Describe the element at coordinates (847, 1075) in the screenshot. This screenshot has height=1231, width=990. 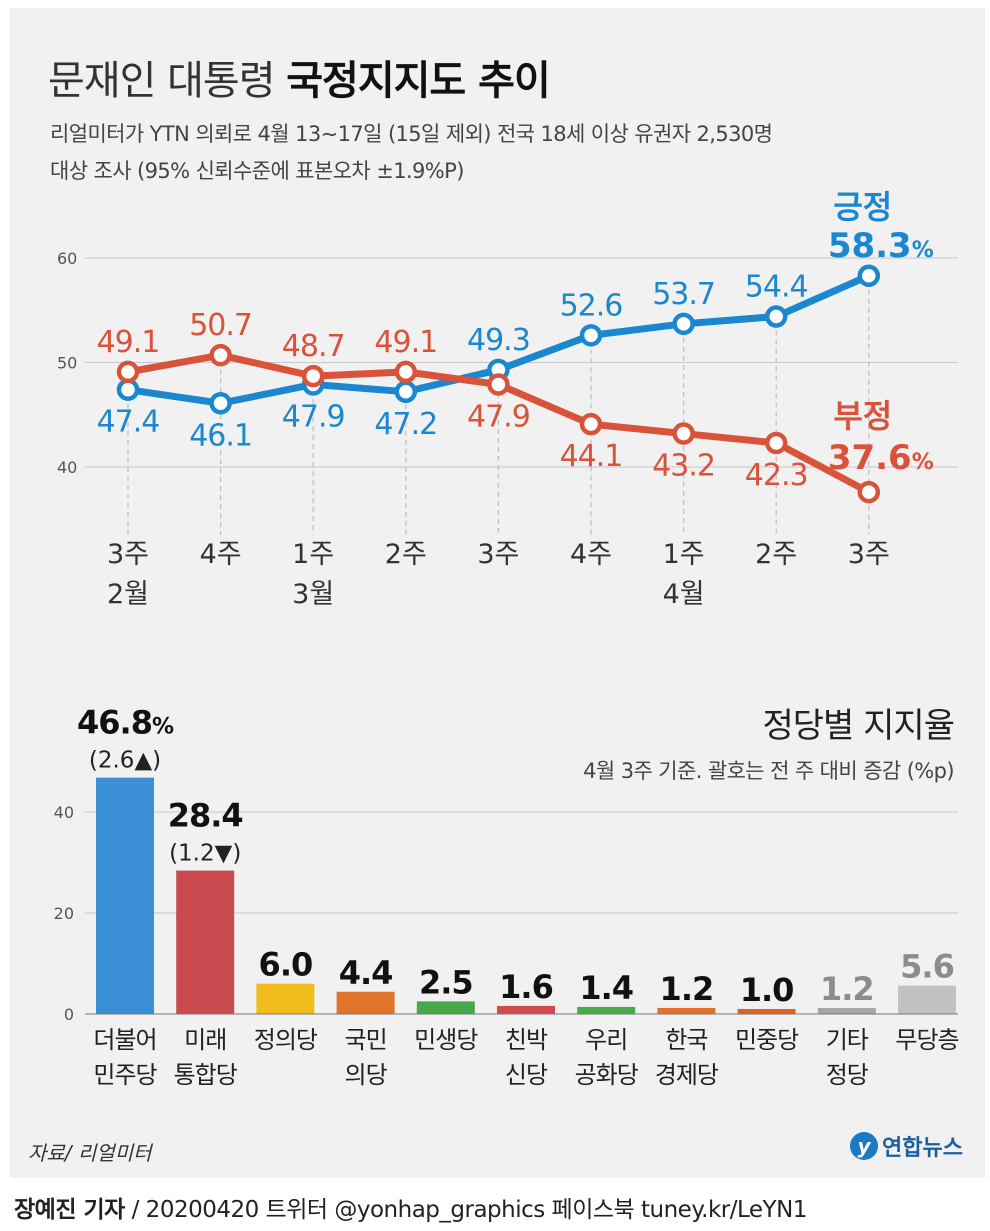
I see `party-name-label: 정당` at that location.